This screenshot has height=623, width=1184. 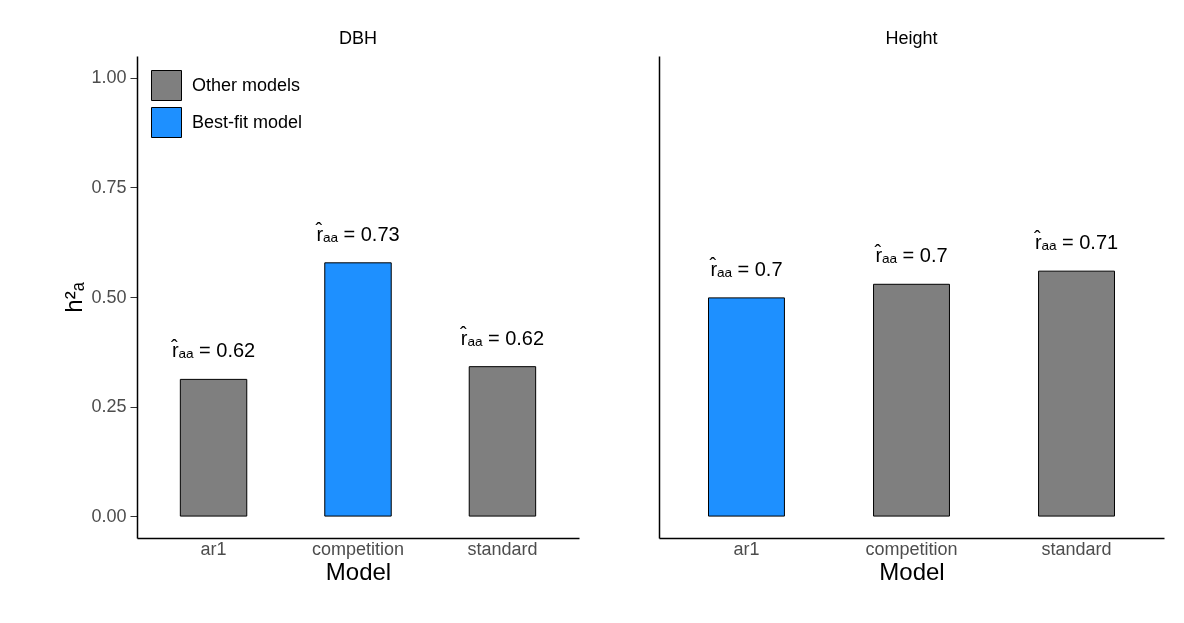 I want to click on chart-title: DBH, so click(x=358, y=38).